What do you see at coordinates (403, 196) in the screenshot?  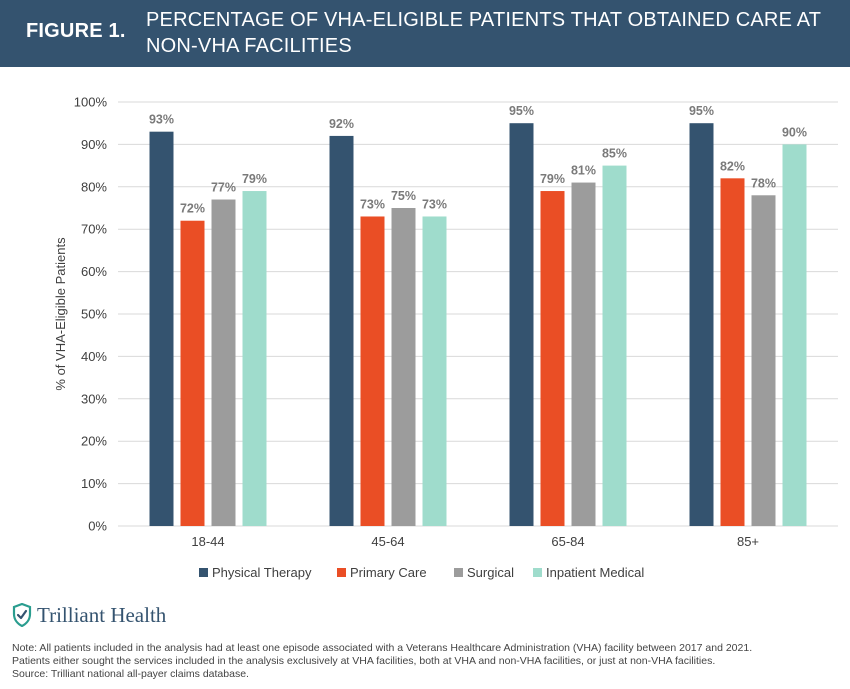 I see `data-label: 75%` at bounding box center [403, 196].